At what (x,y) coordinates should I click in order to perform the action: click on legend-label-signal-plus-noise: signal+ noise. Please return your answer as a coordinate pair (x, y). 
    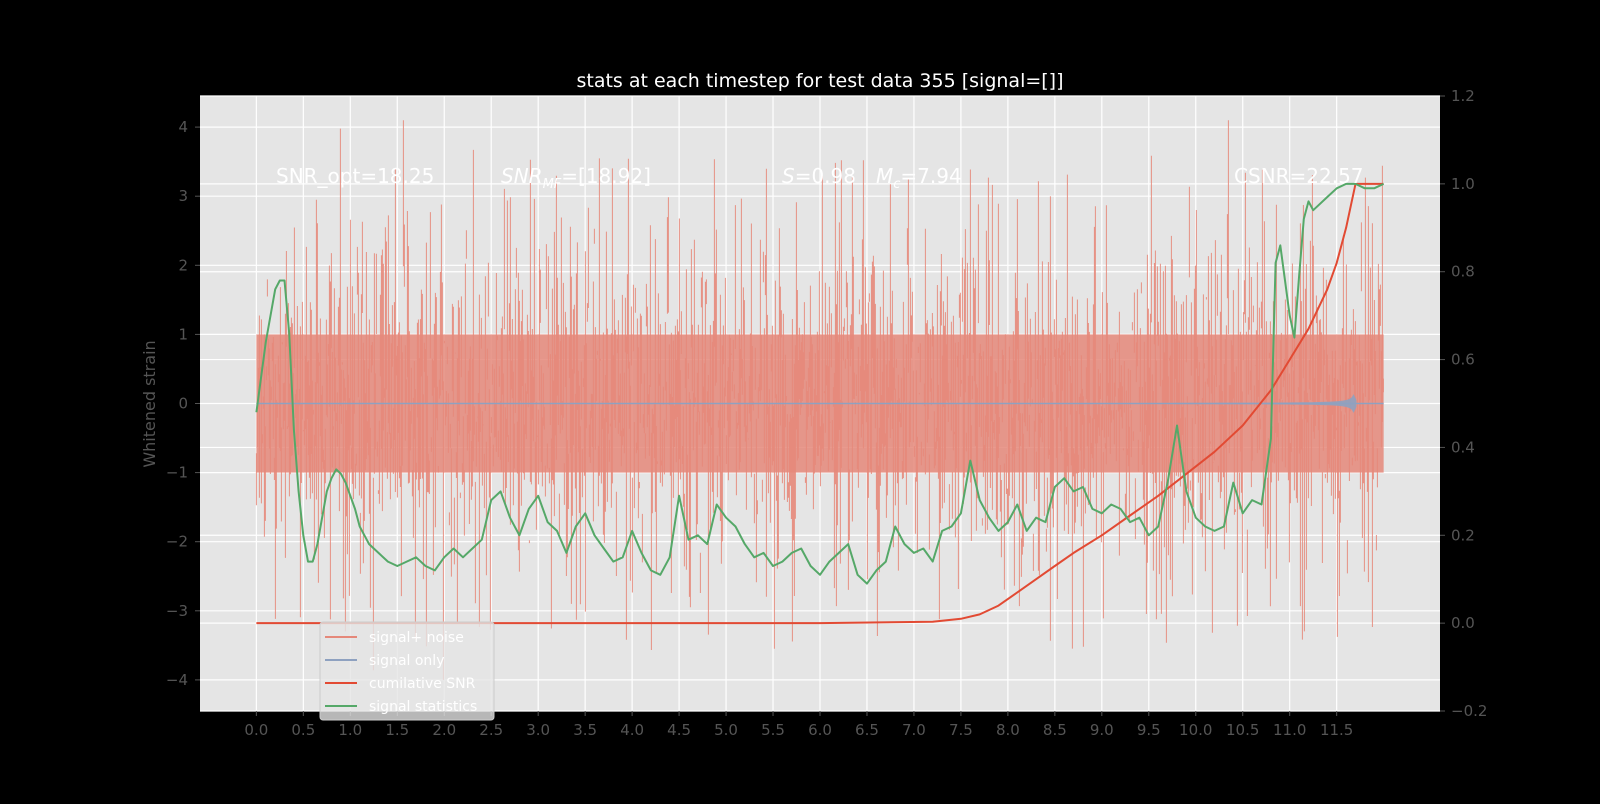
    Looking at the image, I should click on (416, 638).